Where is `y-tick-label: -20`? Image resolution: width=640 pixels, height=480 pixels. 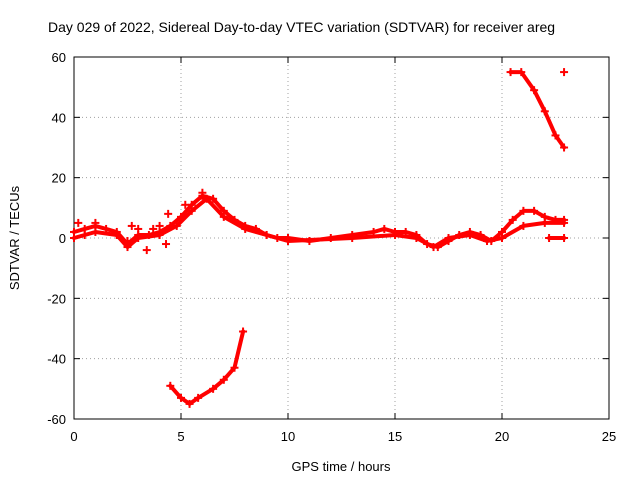 y-tick-label: -20 is located at coordinates (56, 298).